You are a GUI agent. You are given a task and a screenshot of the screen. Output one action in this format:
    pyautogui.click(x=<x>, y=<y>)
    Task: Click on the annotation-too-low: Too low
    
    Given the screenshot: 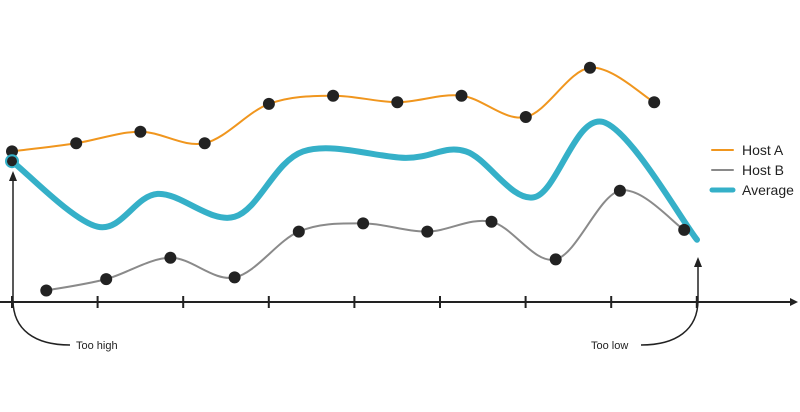 What is the action you would take?
    pyautogui.click(x=609, y=346)
    